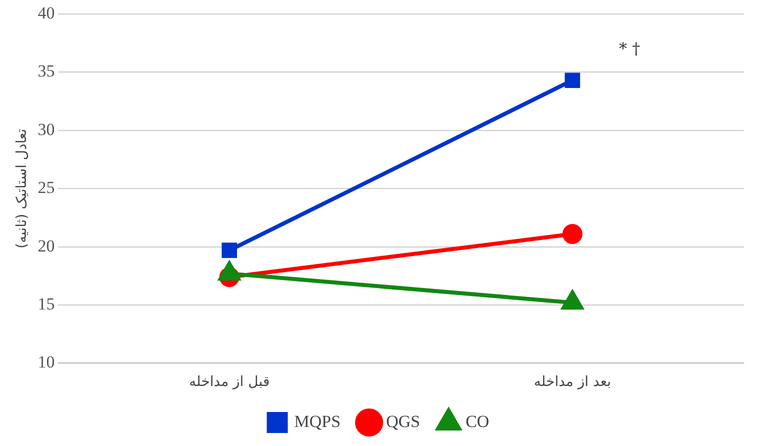 The height and width of the screenshot is (446, 758). I want to click on y-tick-label: 15, so click(46, 304).